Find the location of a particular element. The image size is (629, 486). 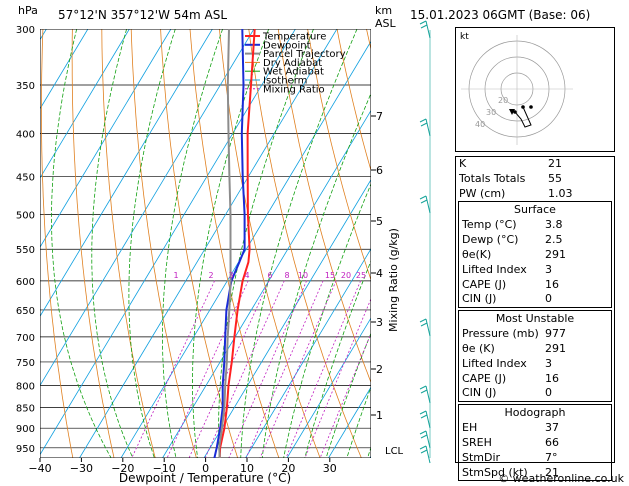

mixing-ratio-label: 4 is located at coordinates (246, 275).